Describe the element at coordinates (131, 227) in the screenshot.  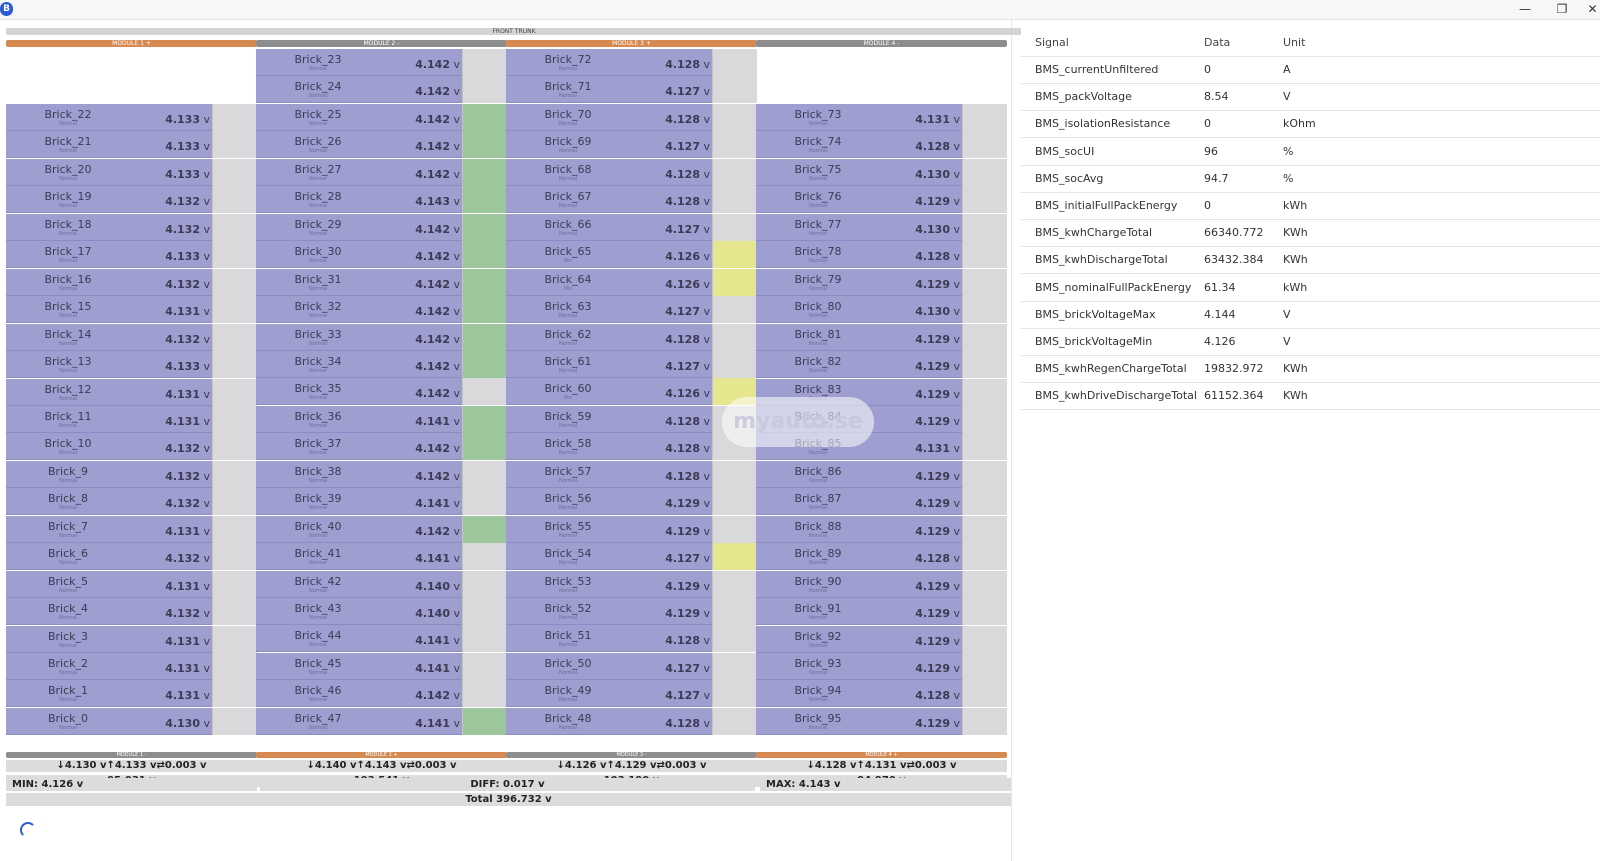
I see `brick-cell: Brick_18 Normal 4.132 v` at that location.